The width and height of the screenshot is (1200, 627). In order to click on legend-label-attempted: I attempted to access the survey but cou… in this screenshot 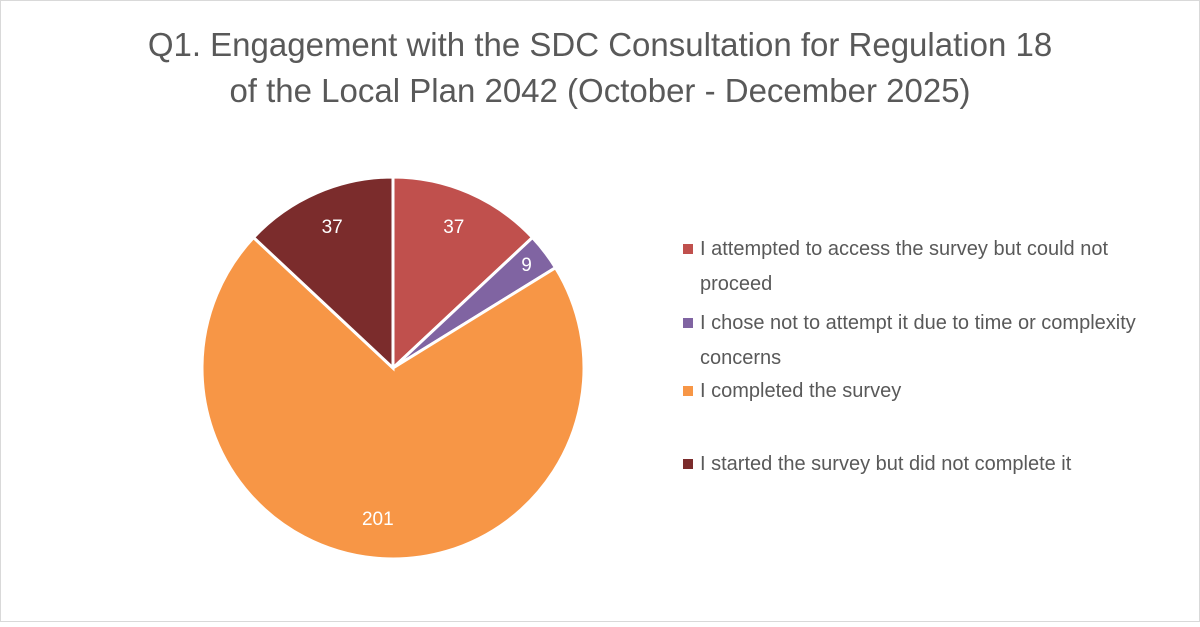, I will do `click(904, 266)`.